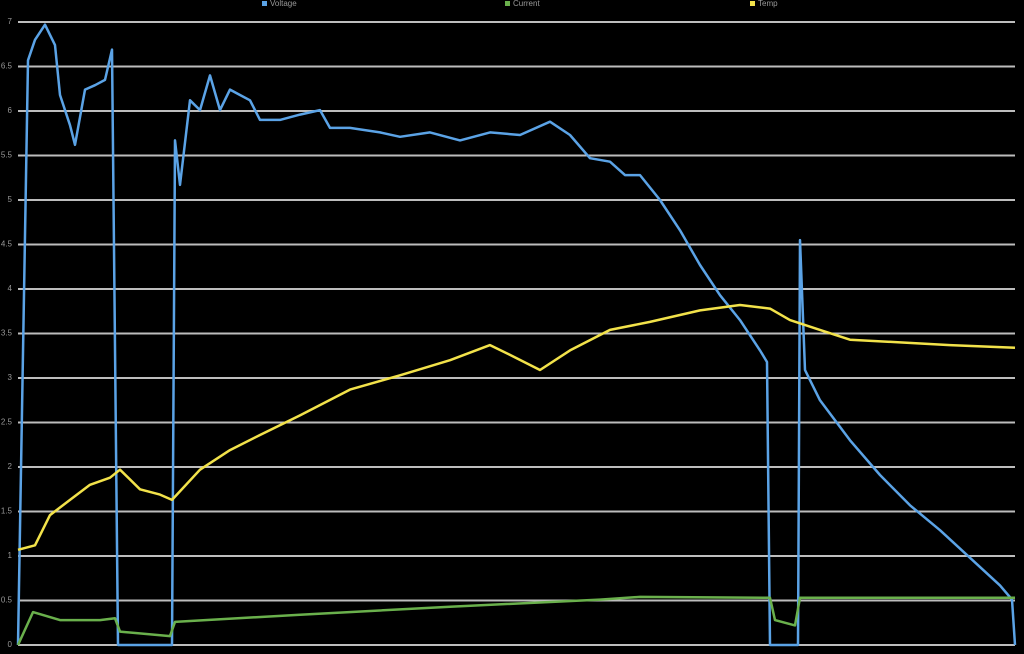 This screenshot has height=654, width=1024. What do you see at coordinates (515, 620) in the screenshot?
I see `line-series` at bounding box center [515, 620].